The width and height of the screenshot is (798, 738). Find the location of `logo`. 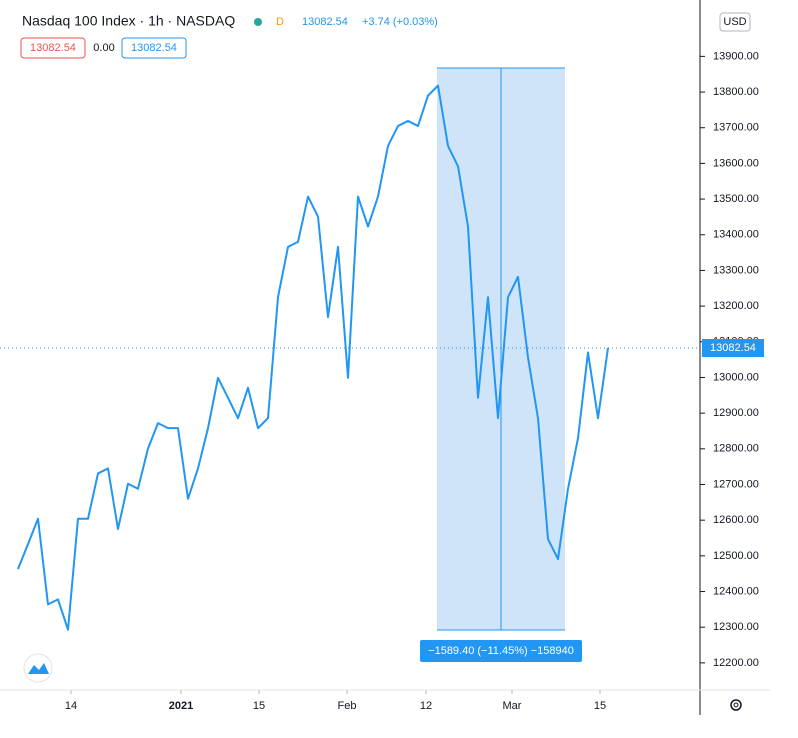

logo is located at coordinates (38, 668).